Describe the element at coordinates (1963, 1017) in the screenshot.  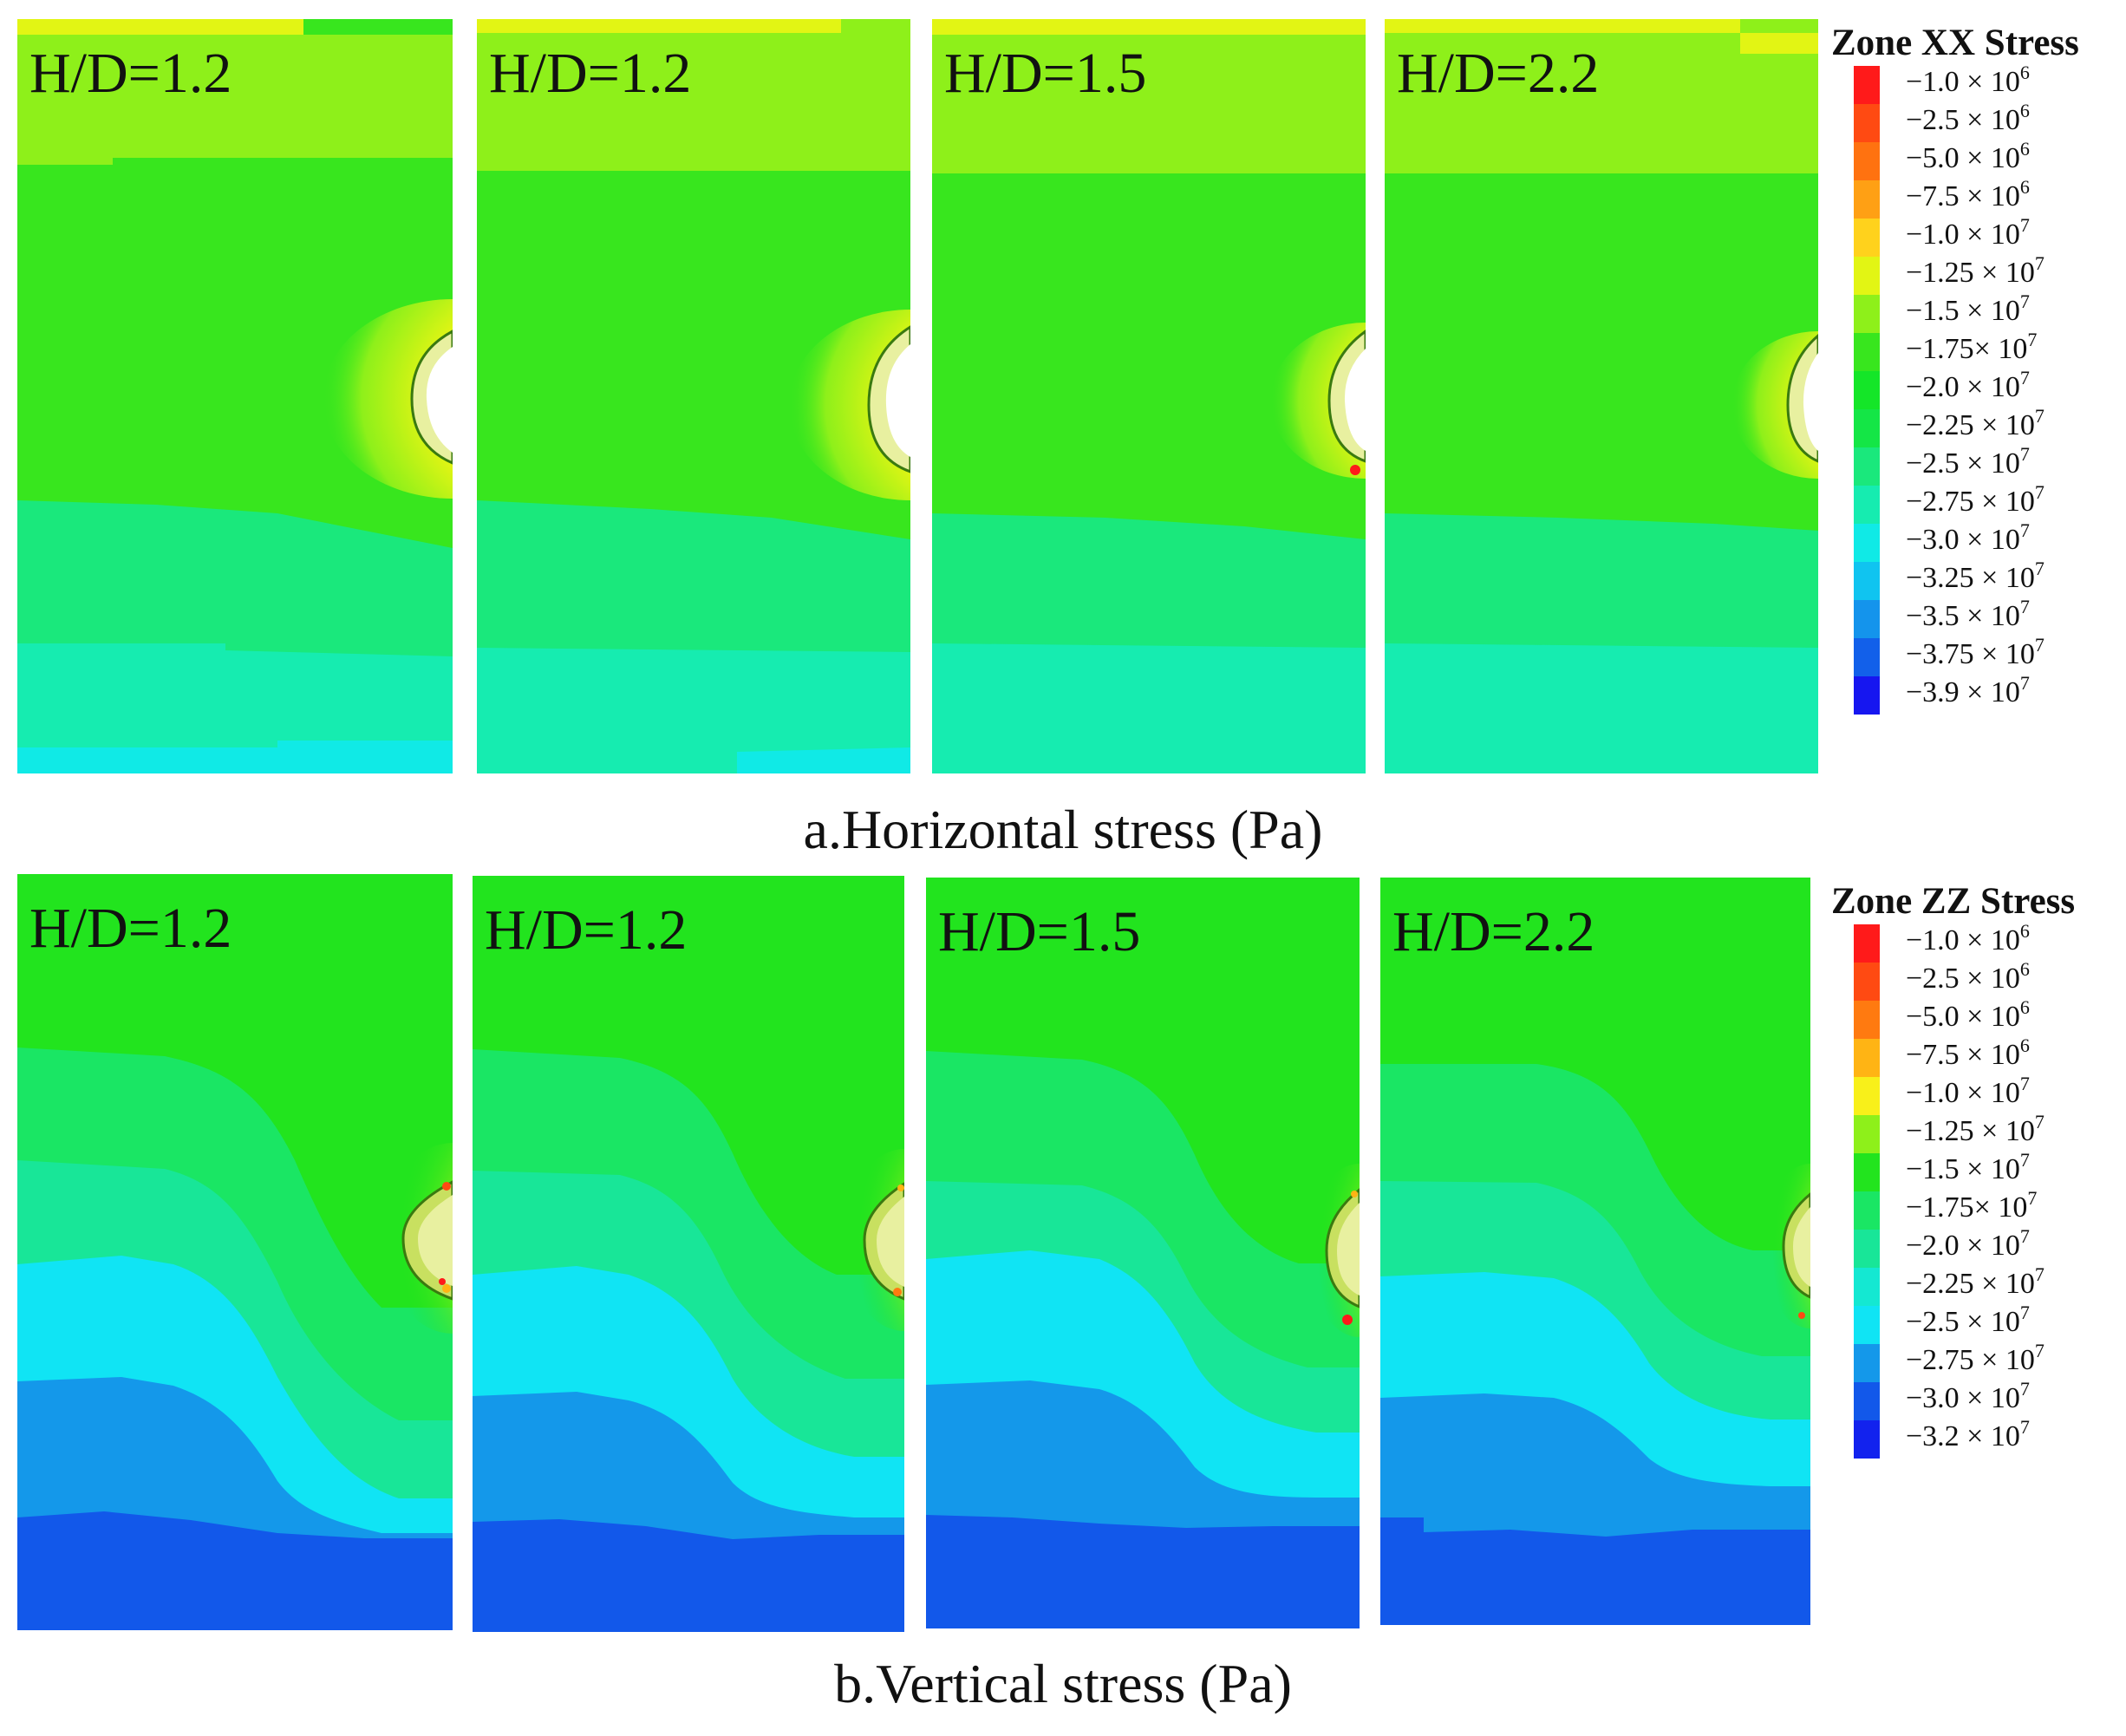
I see `zz-legend-mantissa: −5.0 × 10` at that location.